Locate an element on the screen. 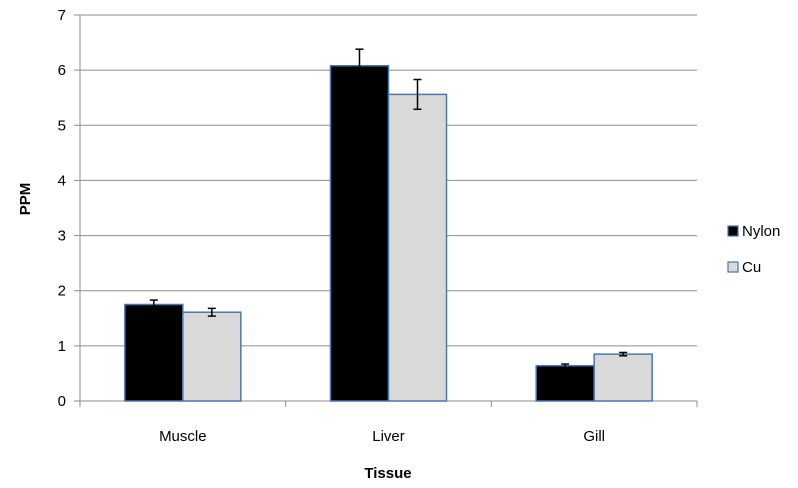 The image size is (798, 488). legend-label-cu: Cu is located at coordinates (751, 267).